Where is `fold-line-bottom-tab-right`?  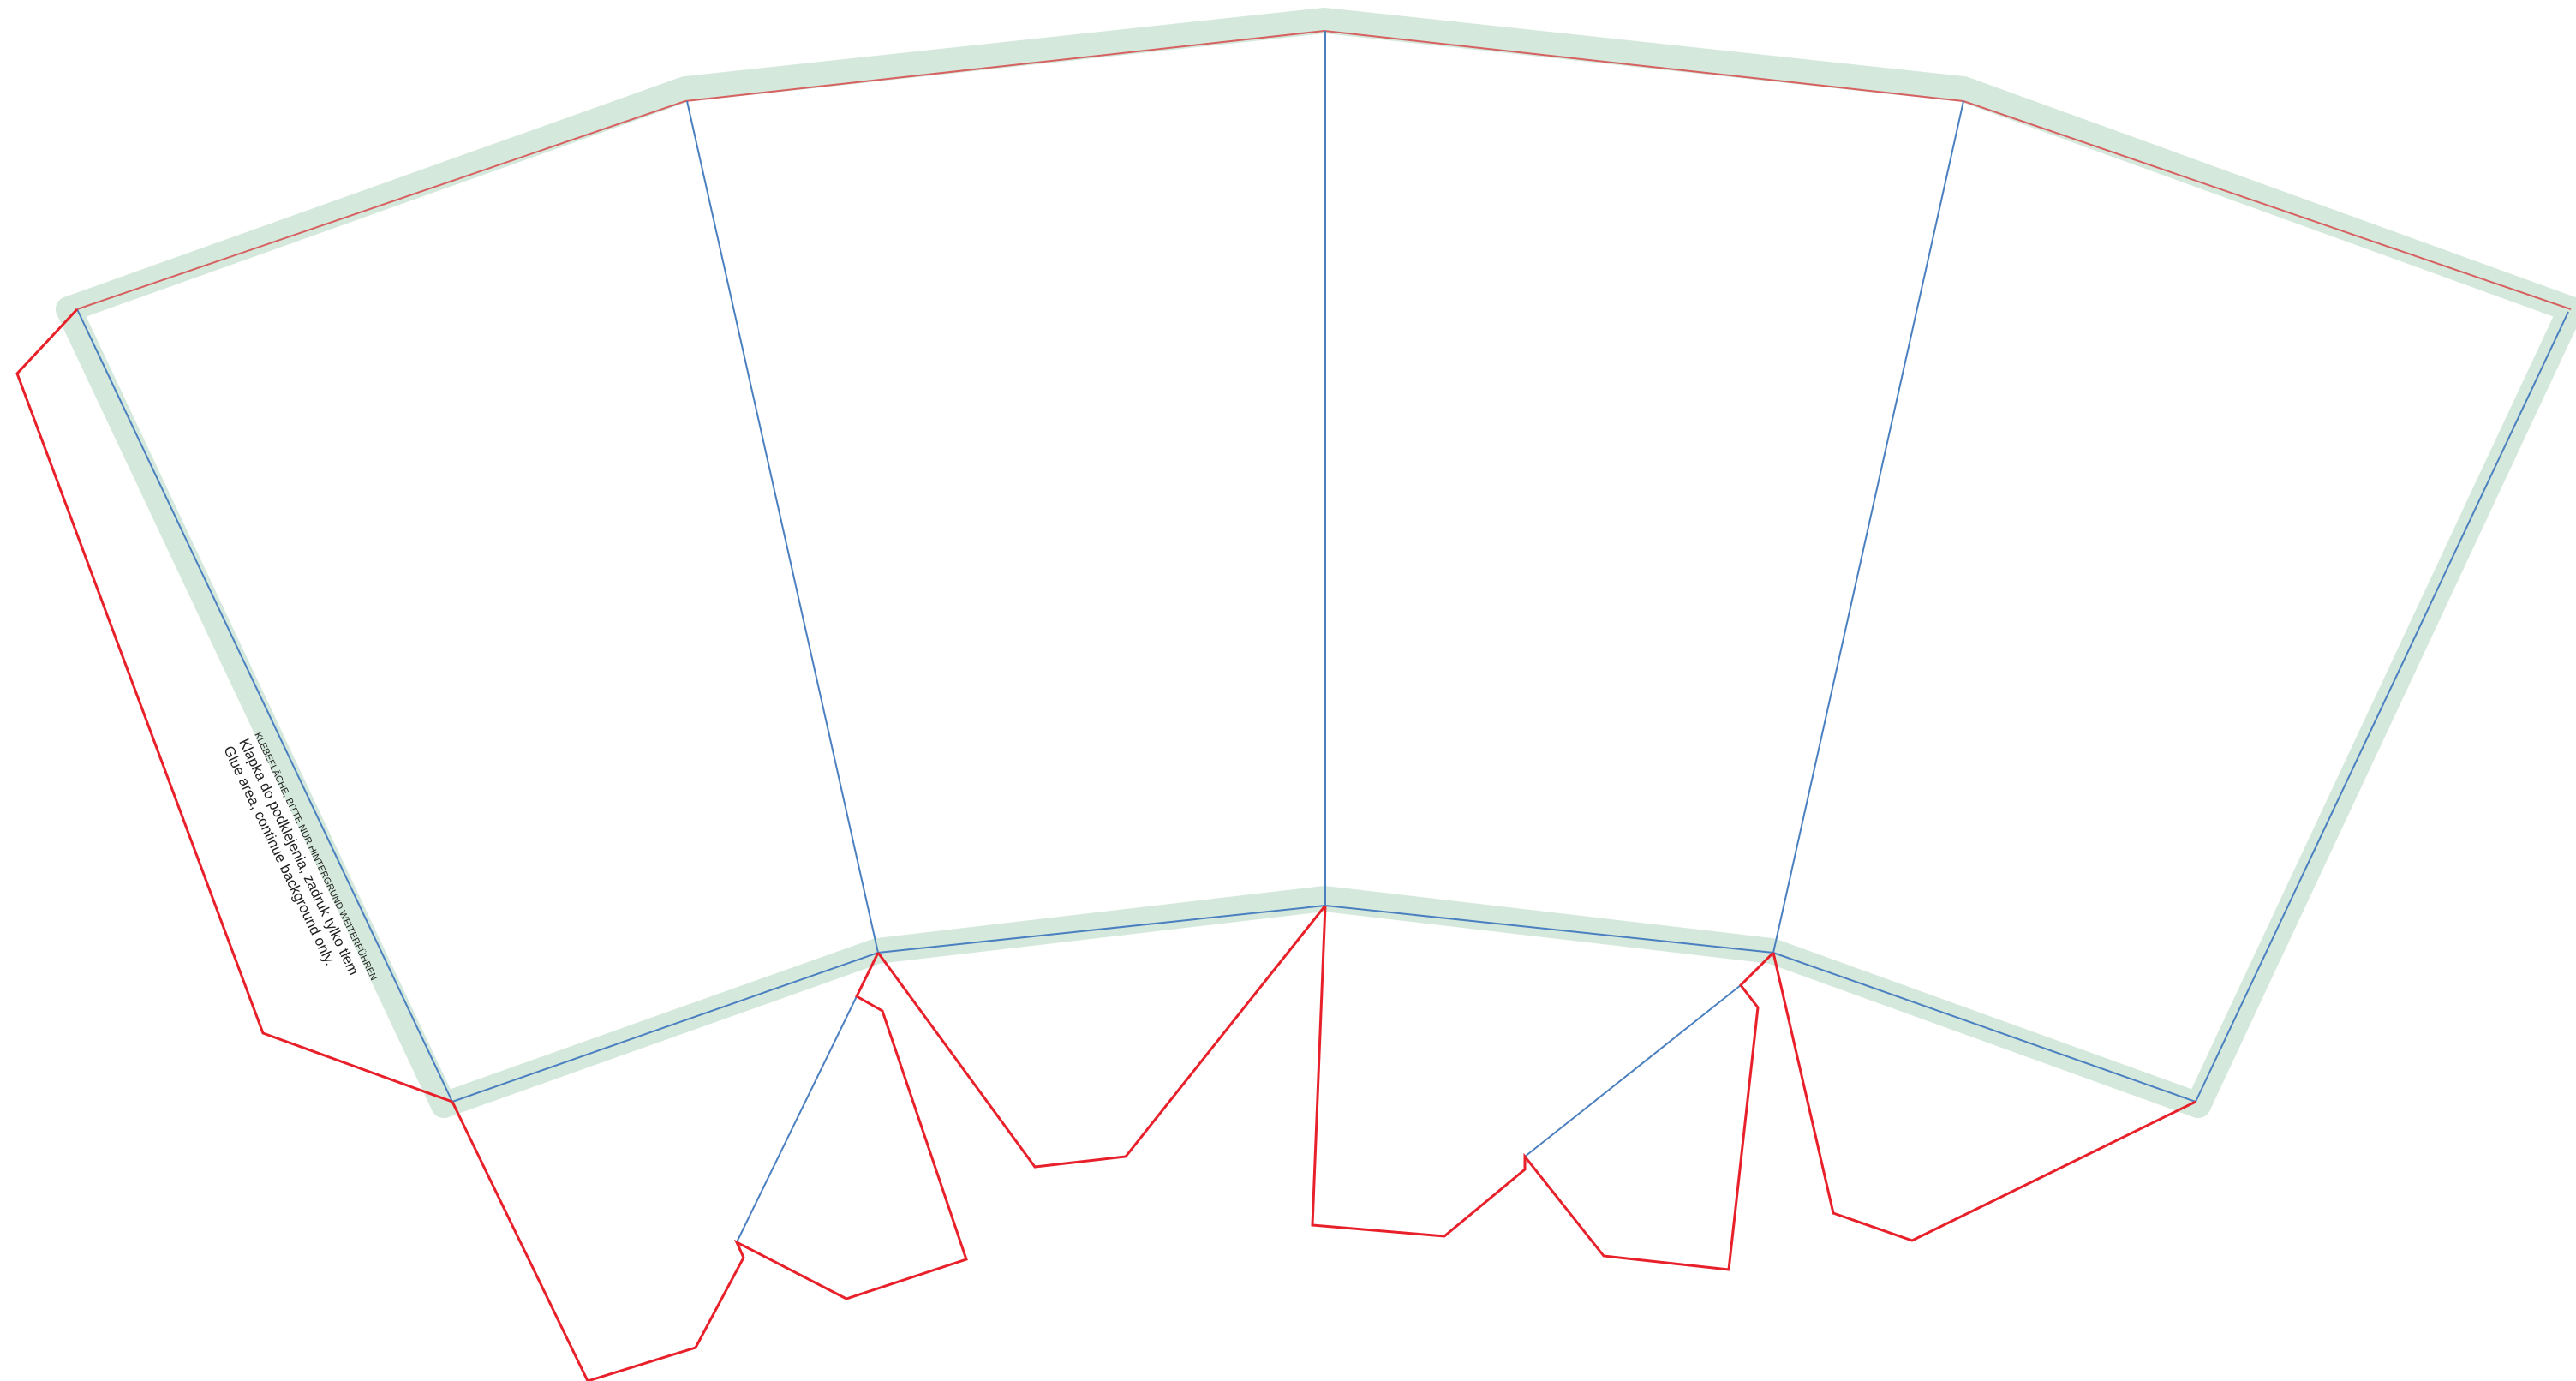 fold-line-bottom-tab-right is located at coordinates (1633, 1070).